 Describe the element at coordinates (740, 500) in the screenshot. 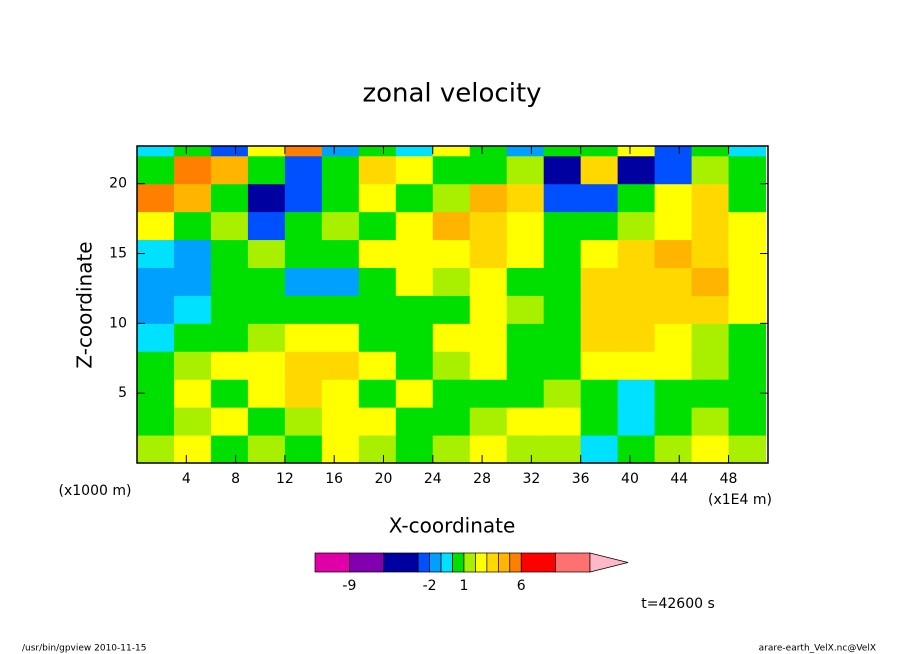

I see `x-unit: (x1E4 m)` at that location.